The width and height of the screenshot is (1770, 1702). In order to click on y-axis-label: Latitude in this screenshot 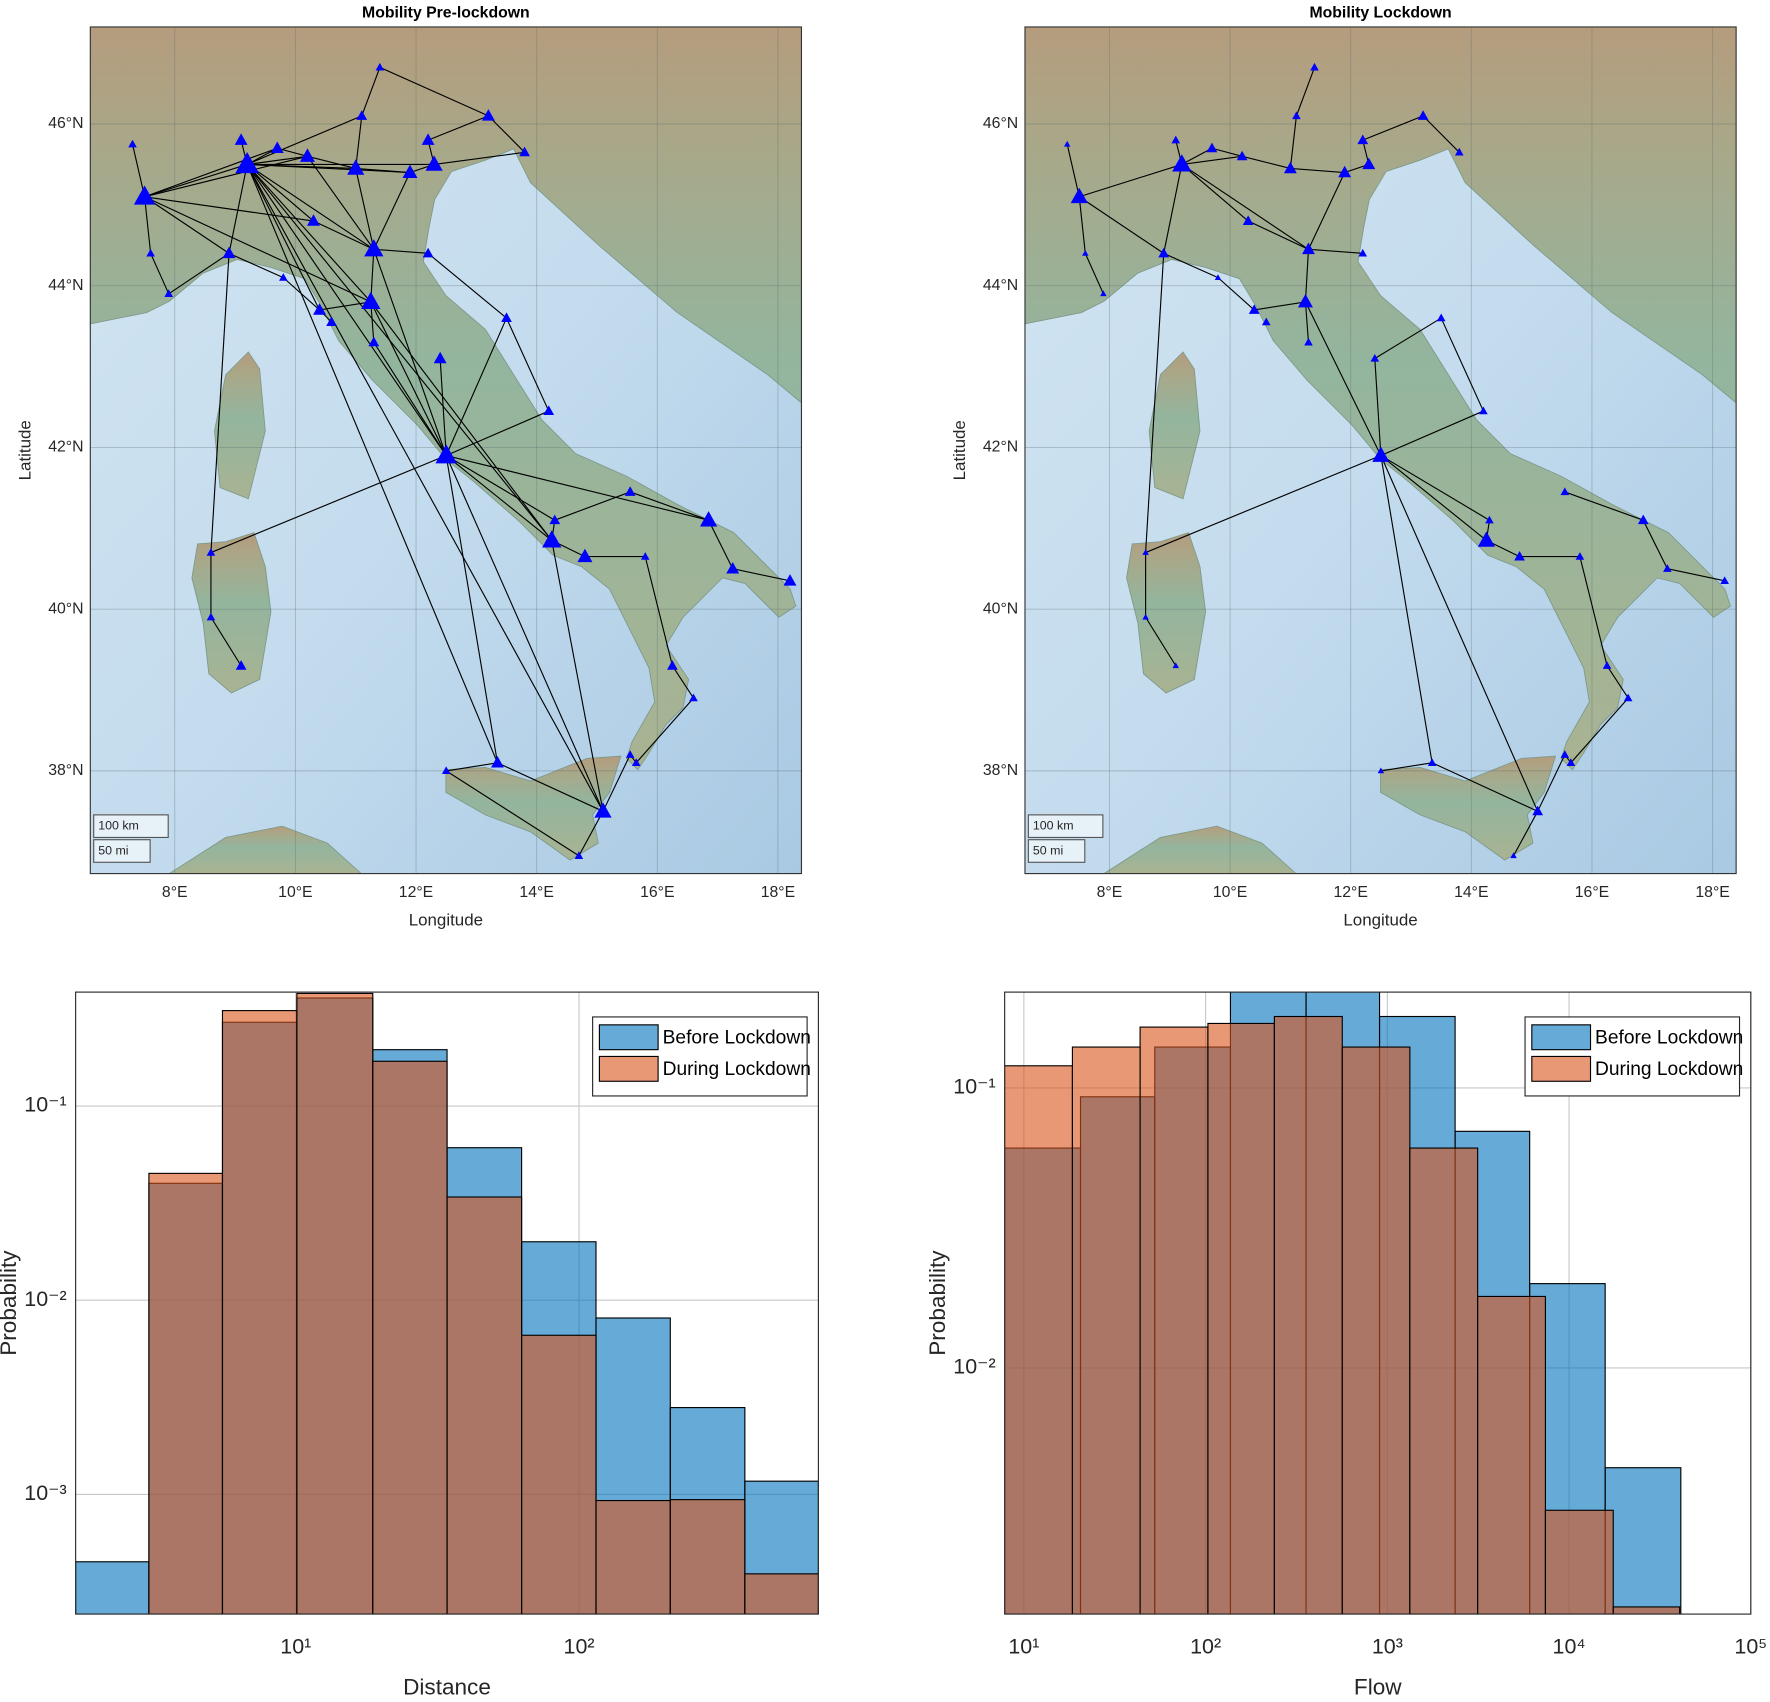, I will do `click(959, 450)`.